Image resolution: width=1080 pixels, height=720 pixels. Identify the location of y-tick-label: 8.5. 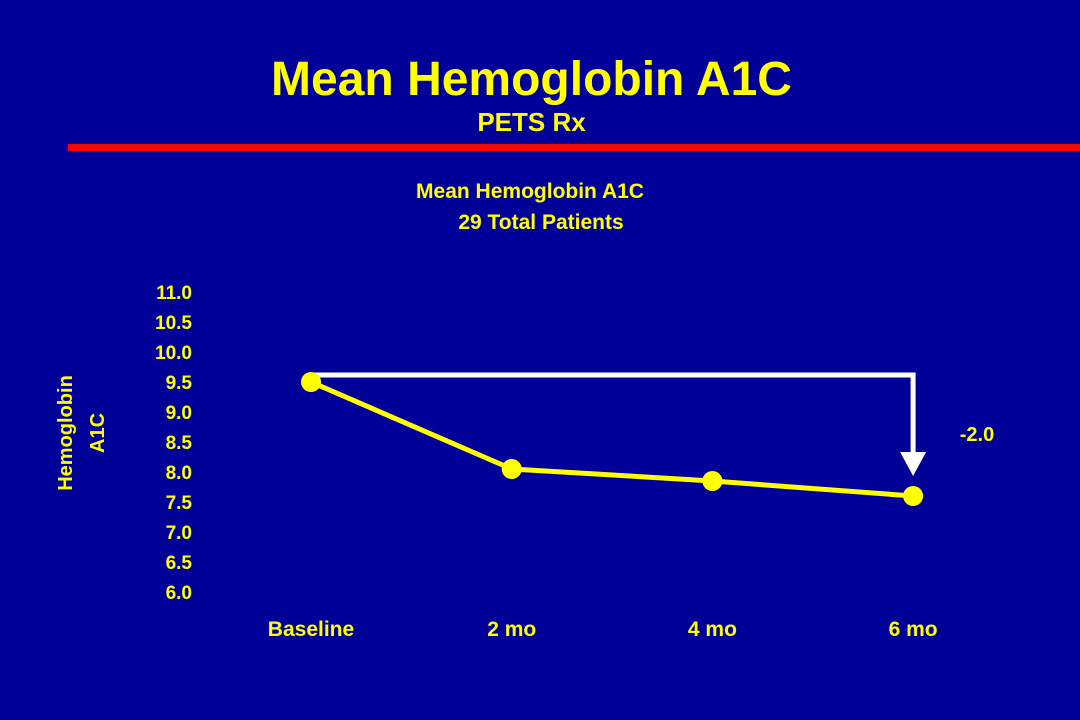
(179, 443).